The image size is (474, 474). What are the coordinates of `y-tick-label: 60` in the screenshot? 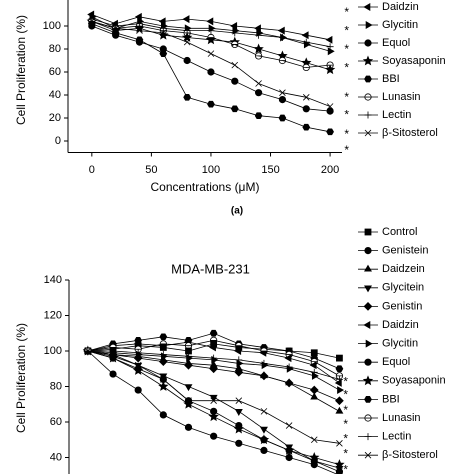 It's located at (55, 72).